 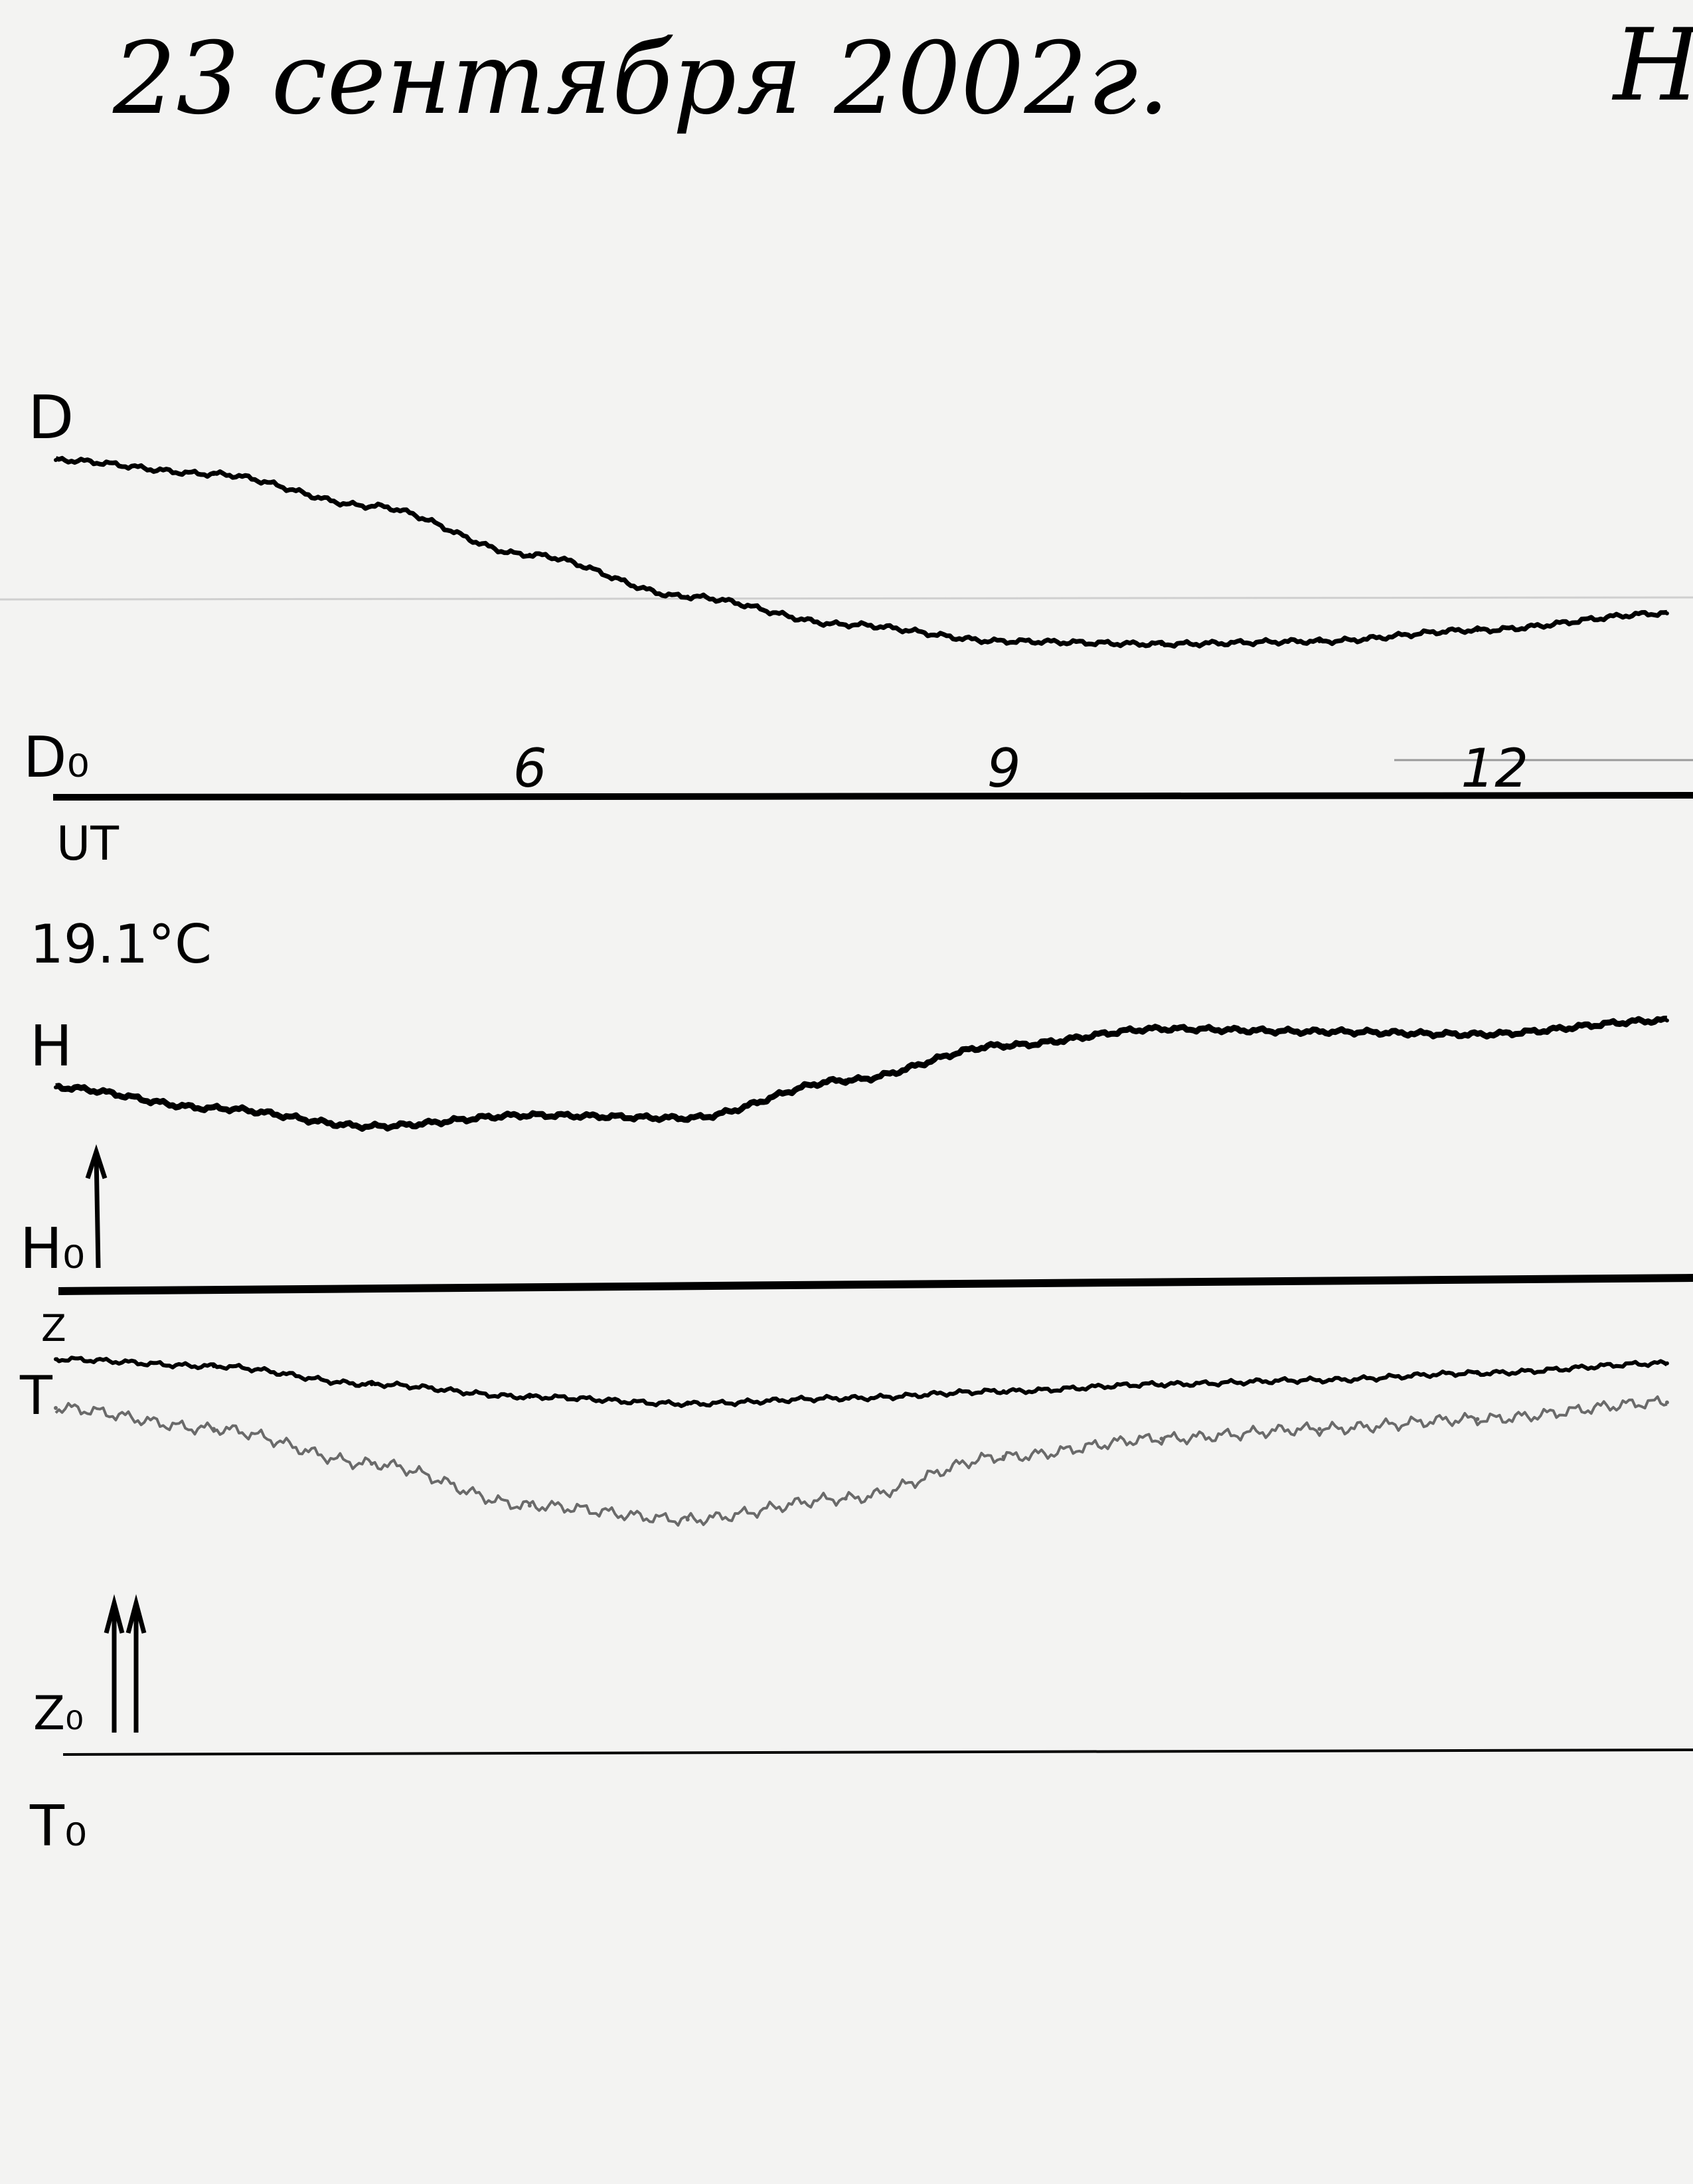 What do you see at coordinates (125, 1663) in the screenshot?
I see `double-arrow-up-icon` at bounding box center [125, 1663].